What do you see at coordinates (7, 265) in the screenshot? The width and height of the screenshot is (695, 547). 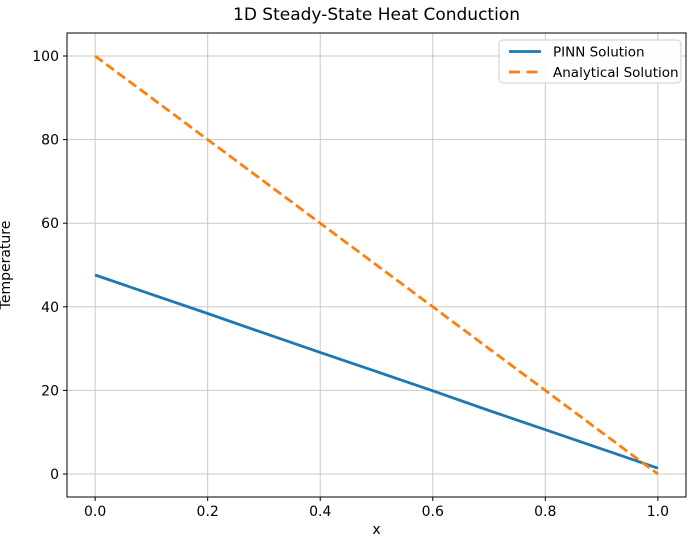 I see `y-axis-label: Temperature` at bounding box center [7, 265].